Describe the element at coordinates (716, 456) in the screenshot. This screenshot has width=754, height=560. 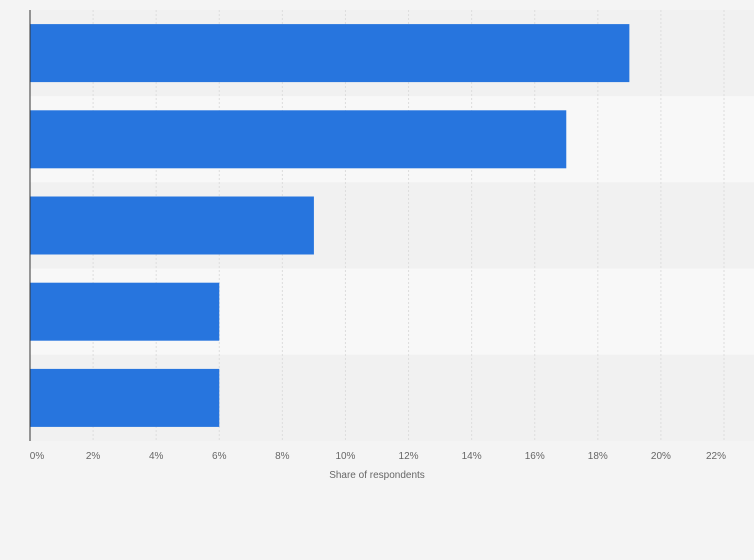
I see `x-tick-label: 22%` at that location.